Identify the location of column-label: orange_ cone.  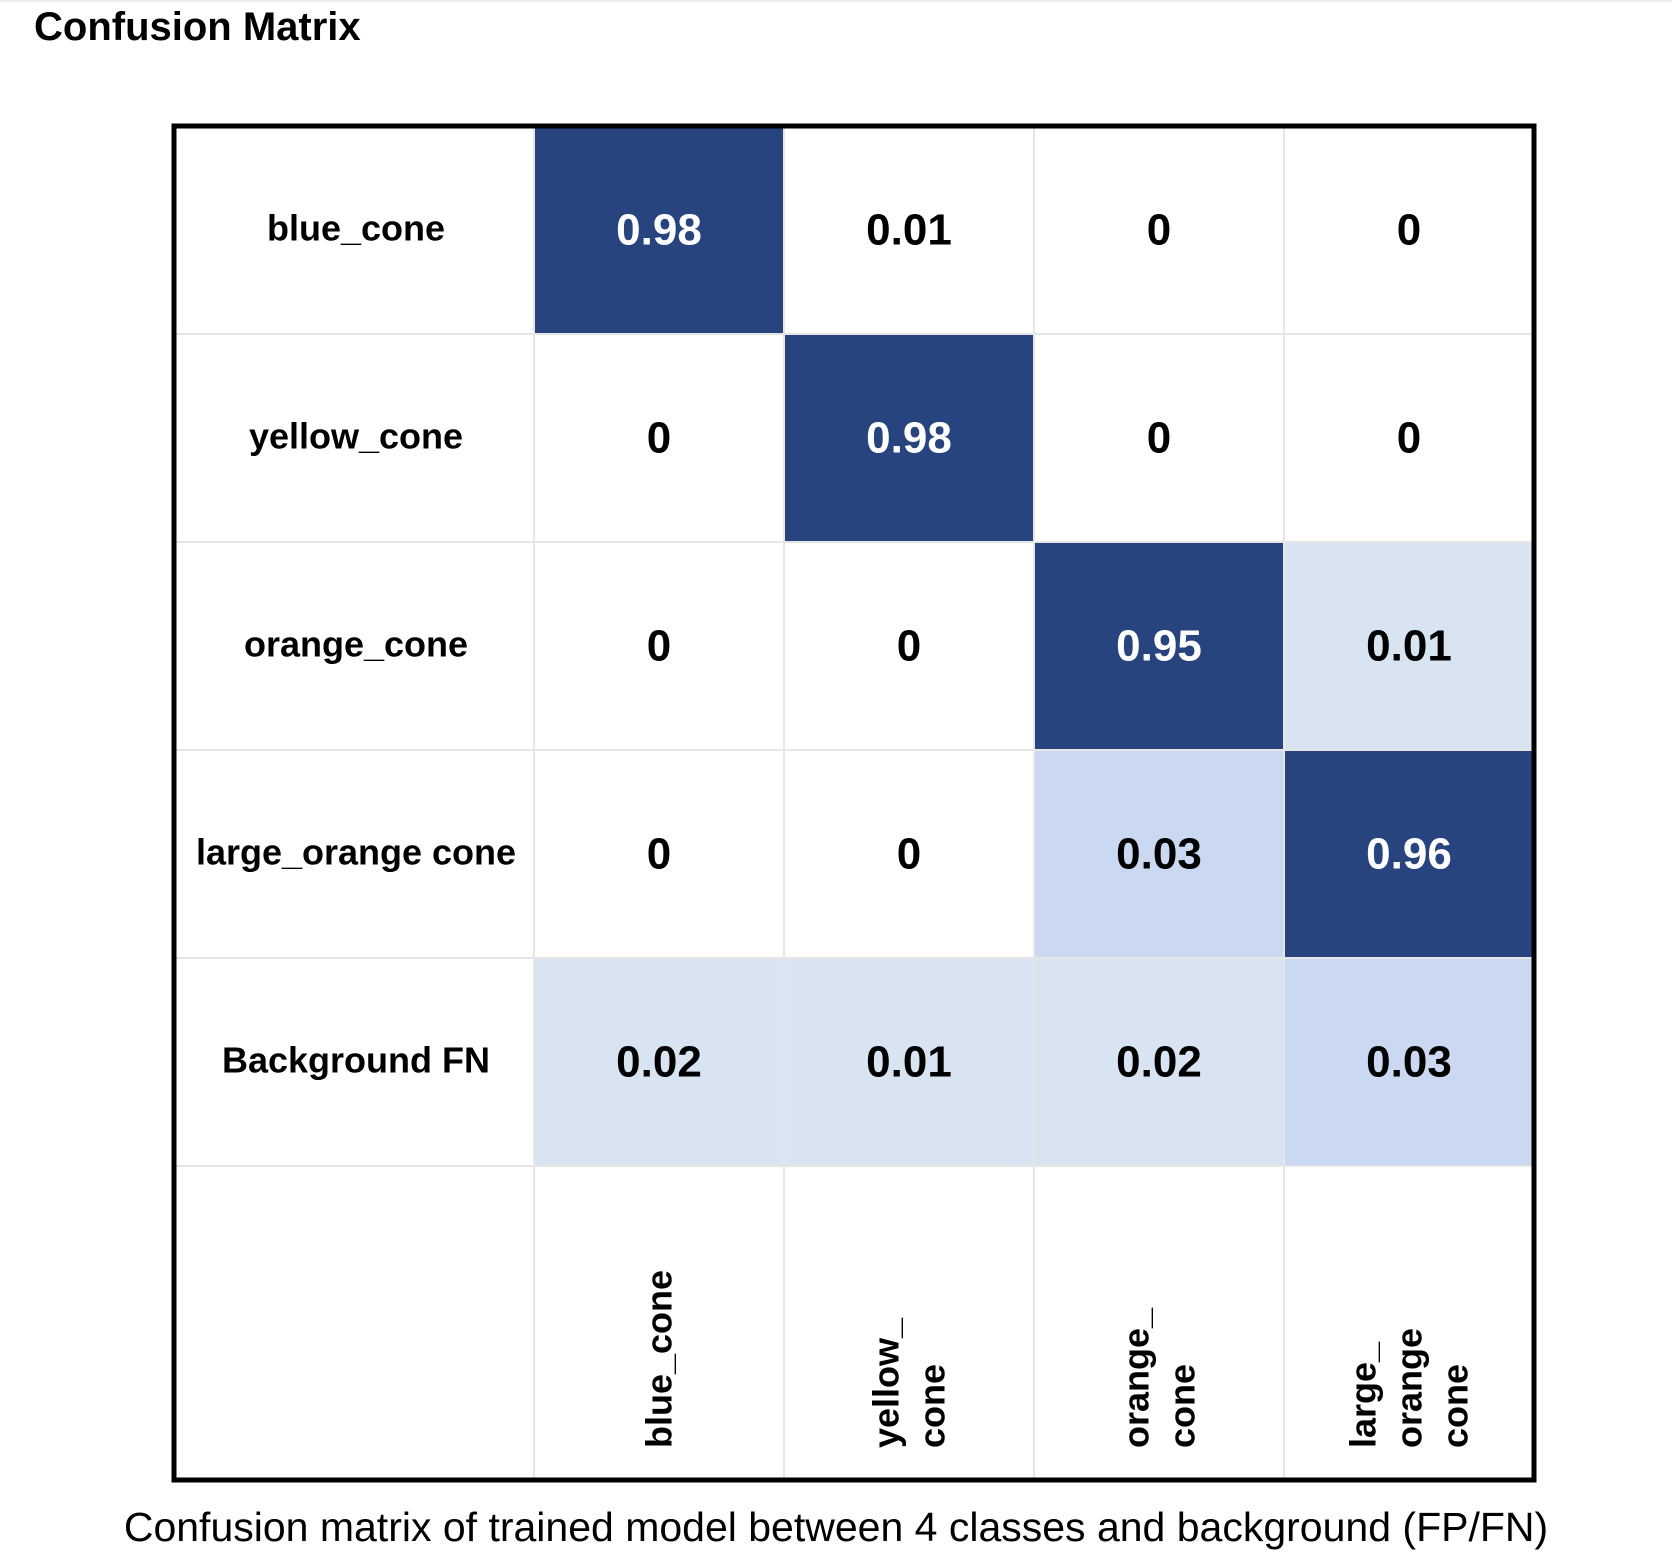
(1159, 1377).